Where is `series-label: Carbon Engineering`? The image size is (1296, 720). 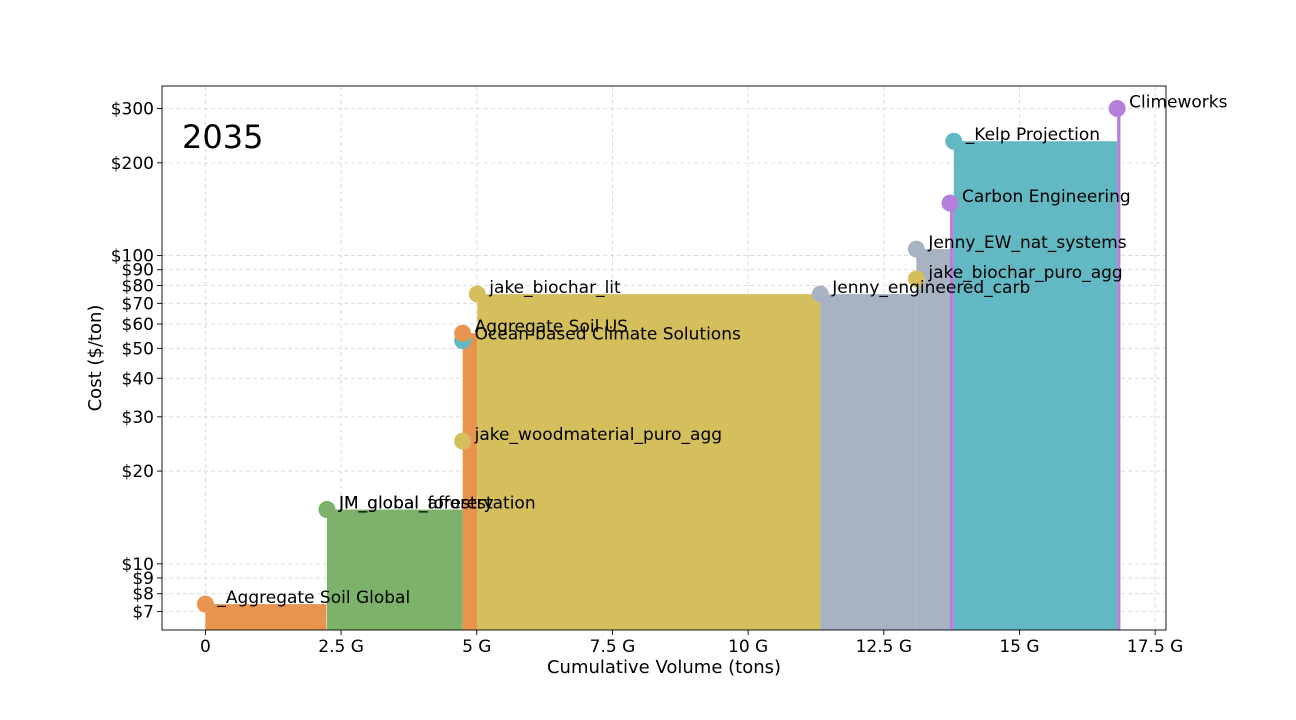
series-label: Carbon Engineering is located at coordinates (1046, 197).